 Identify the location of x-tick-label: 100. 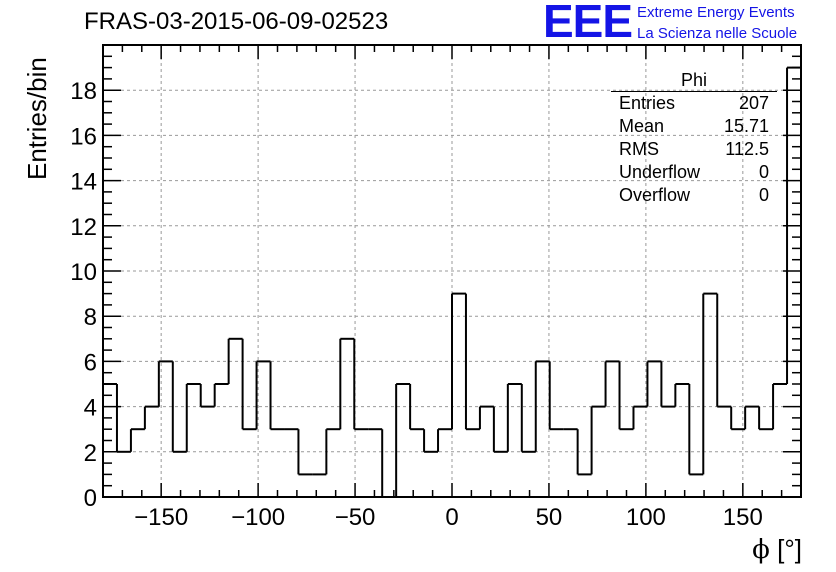
(646, 517).